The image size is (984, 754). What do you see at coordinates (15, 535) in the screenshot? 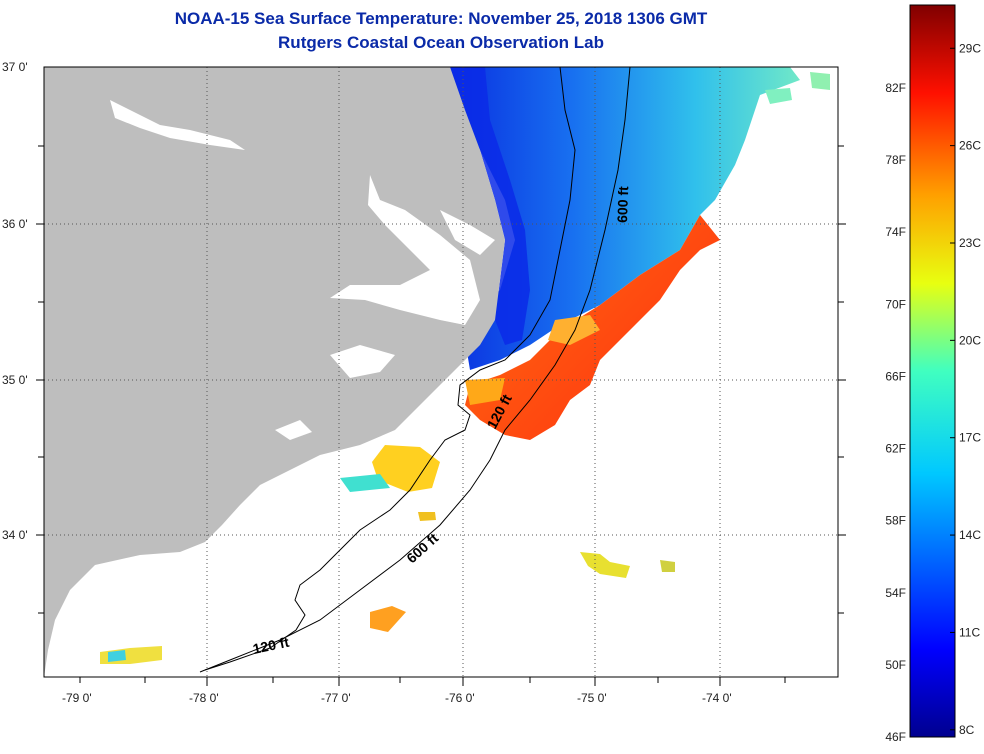
I see `lat-label: 34 0'` at bounding box center [15, 535].